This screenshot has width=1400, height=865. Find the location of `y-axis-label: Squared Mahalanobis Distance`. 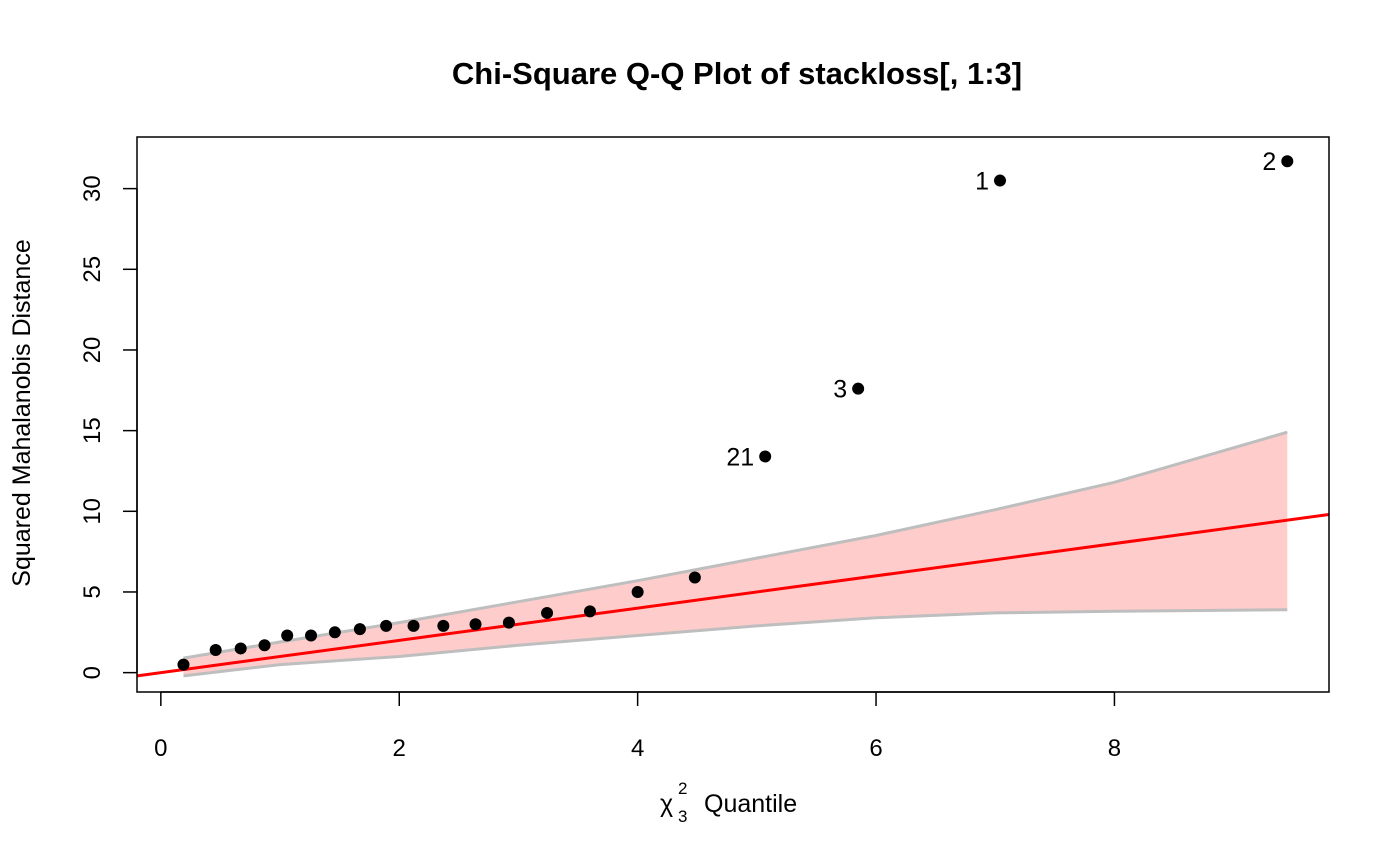

y-axis-label: Squared Mahalanobis Distance is located at coordinates (22, 412).